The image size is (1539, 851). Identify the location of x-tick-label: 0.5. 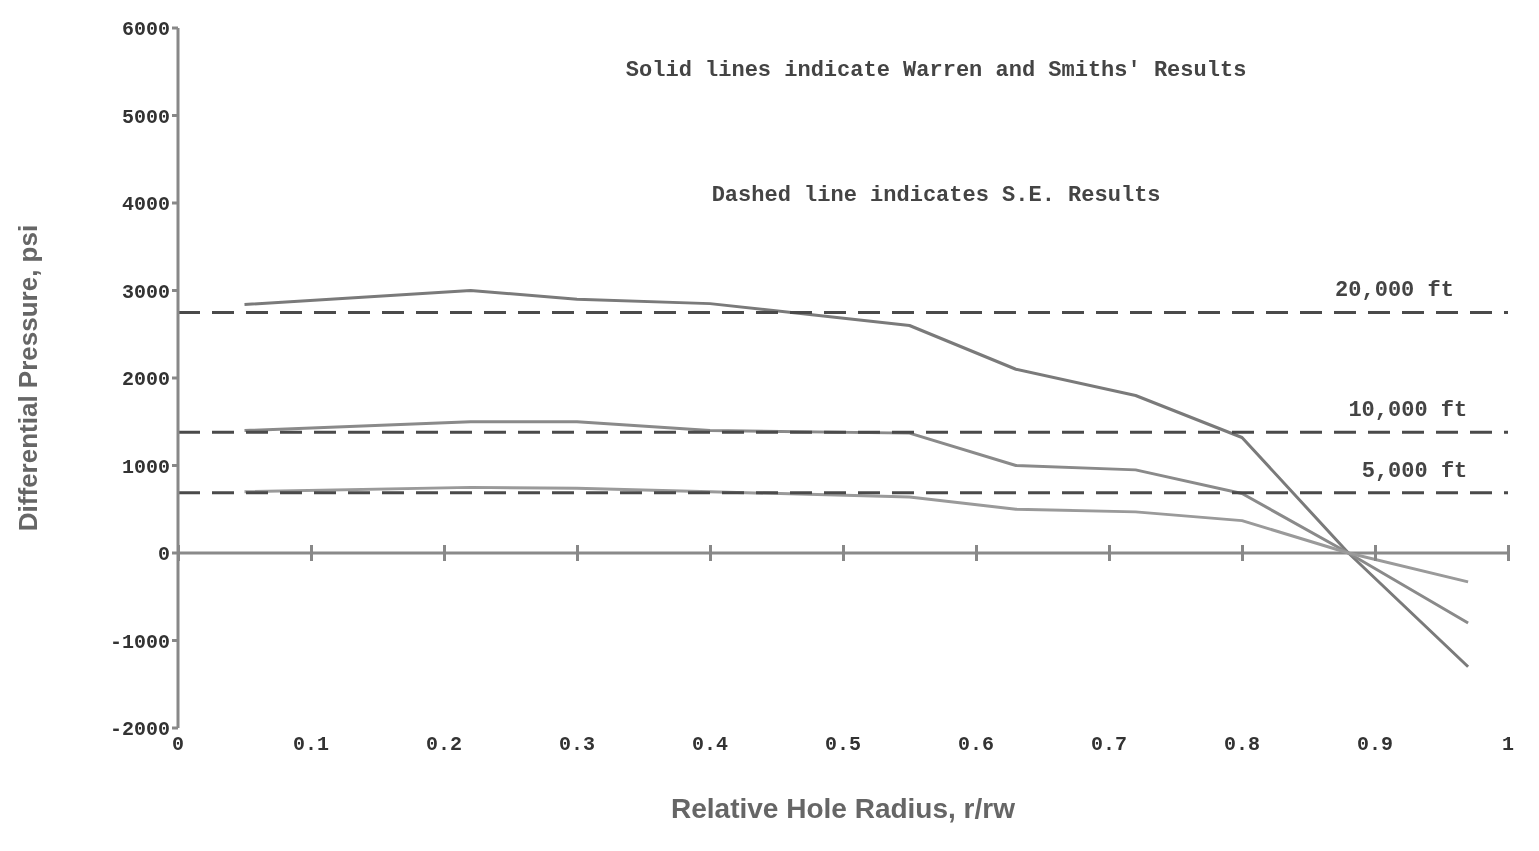
(843, 745).